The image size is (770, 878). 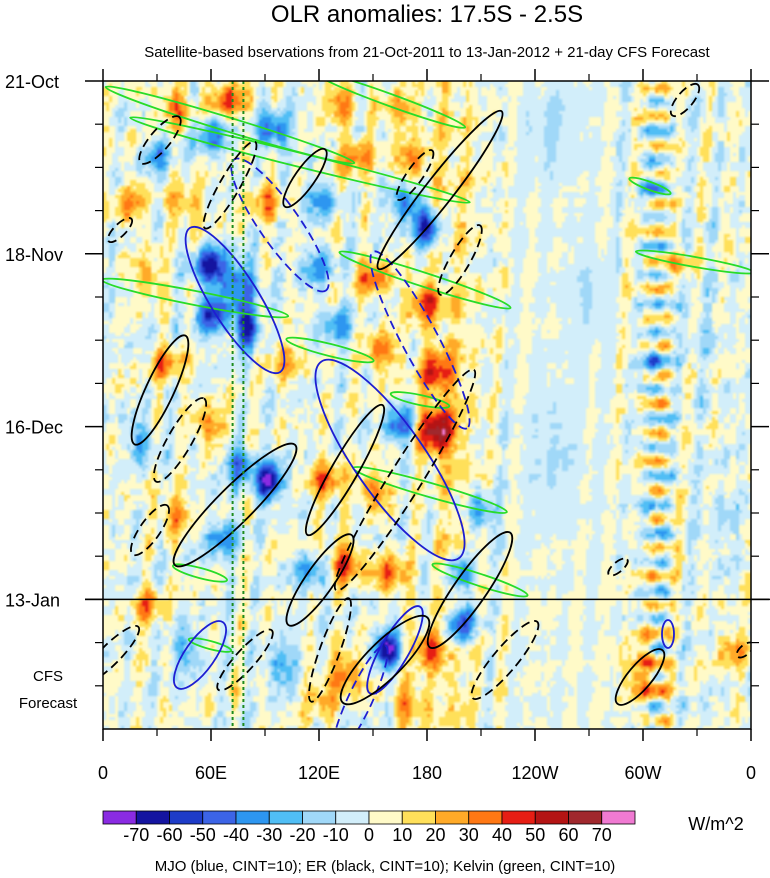 I want to click on colorbar-label: 20, so click(x=435, y=835).